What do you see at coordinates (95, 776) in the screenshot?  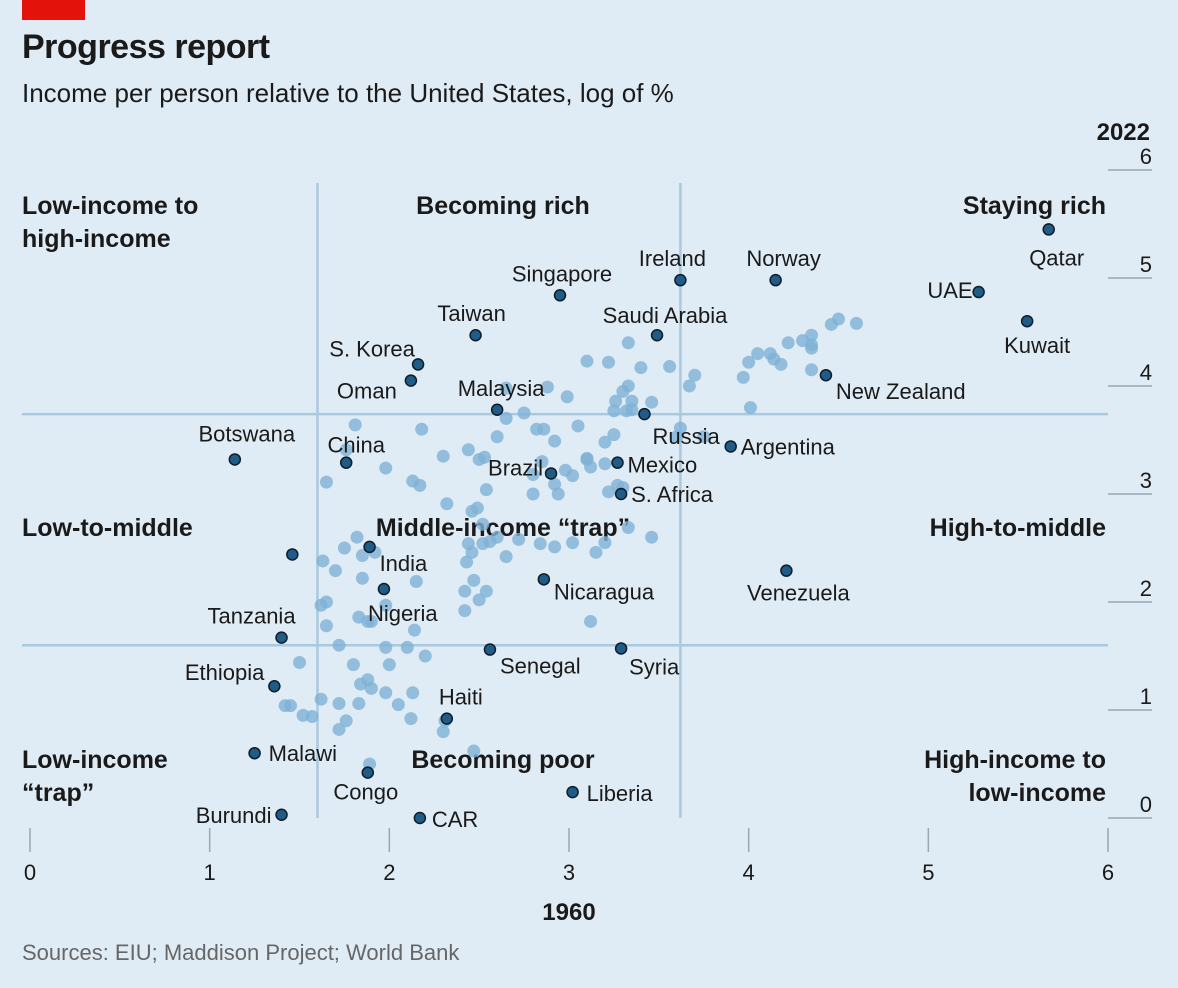 I see `zone-label-low-trap: Low-income “trap”` at bounding box center [95, 776].